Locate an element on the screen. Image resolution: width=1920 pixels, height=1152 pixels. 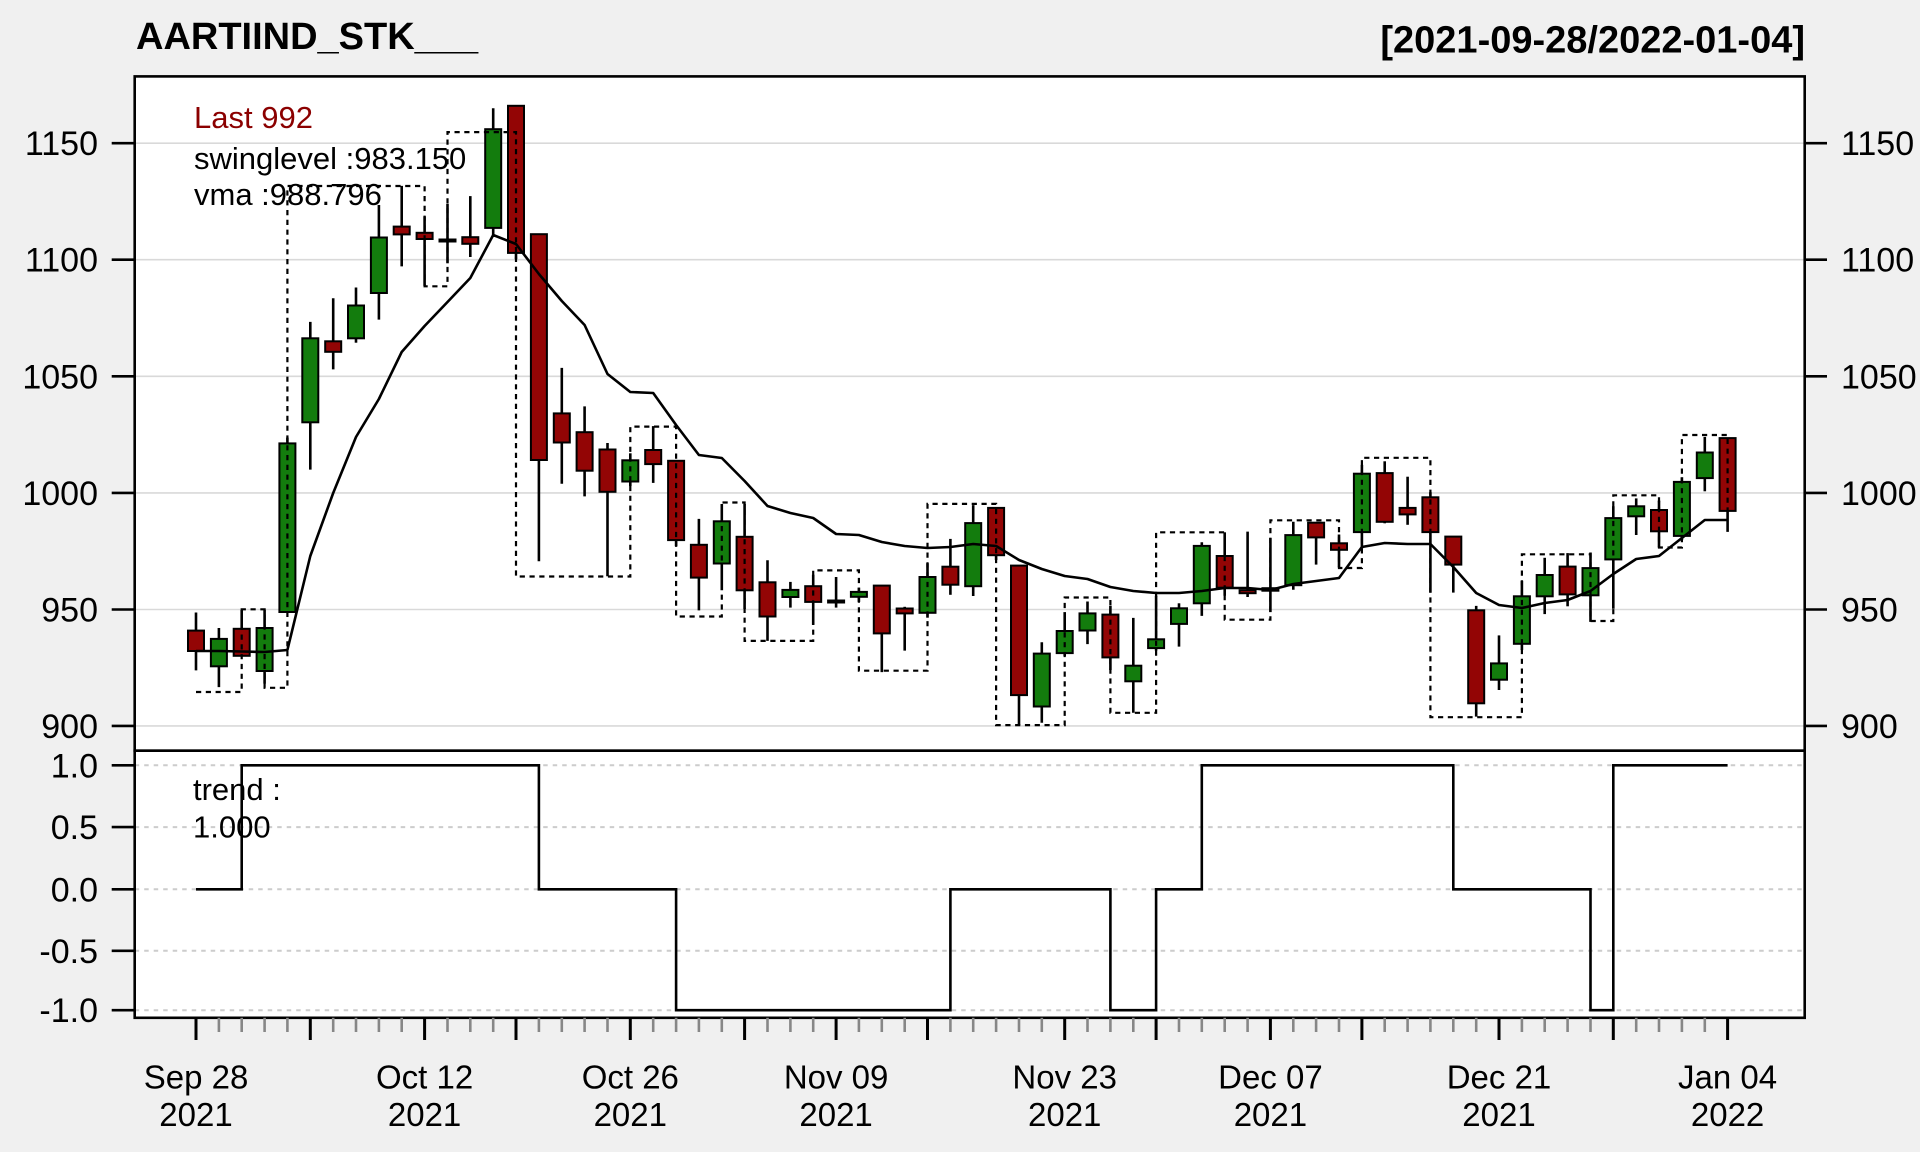
svg-text: 0.0 is located at coordinates (74, 890).